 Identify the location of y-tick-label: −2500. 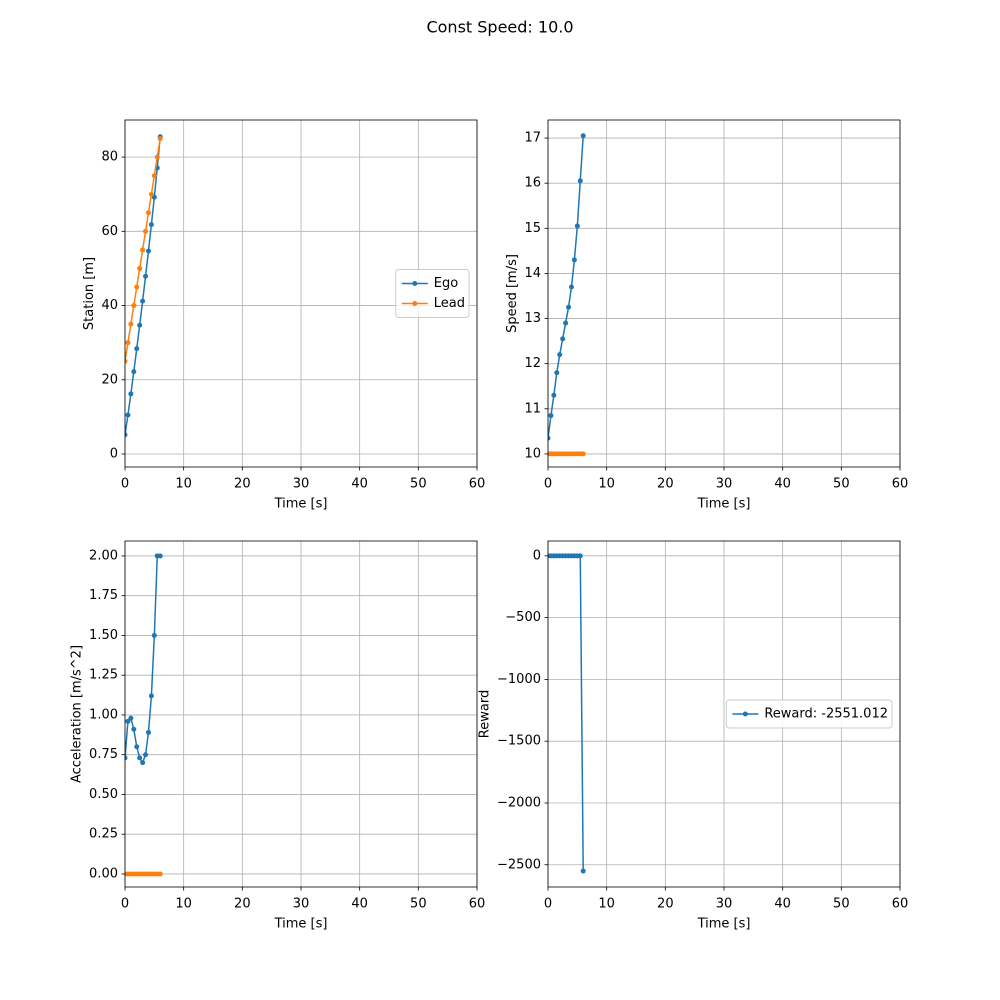
(519, 864).